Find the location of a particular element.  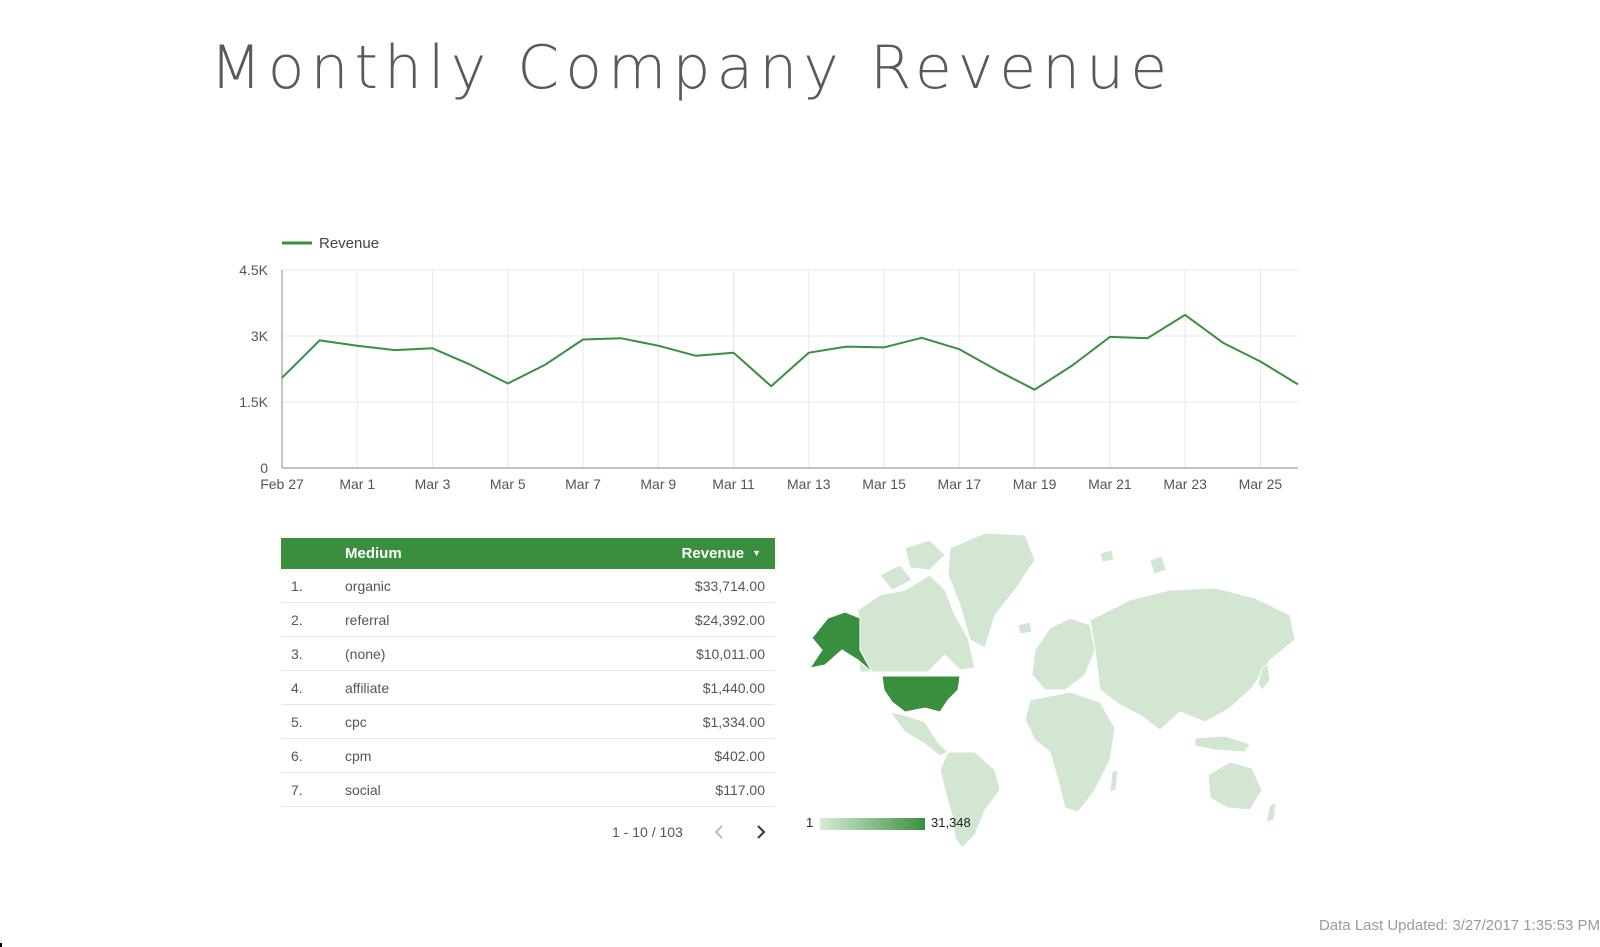

row-rank: 5. is located at coordinates (313, 721).